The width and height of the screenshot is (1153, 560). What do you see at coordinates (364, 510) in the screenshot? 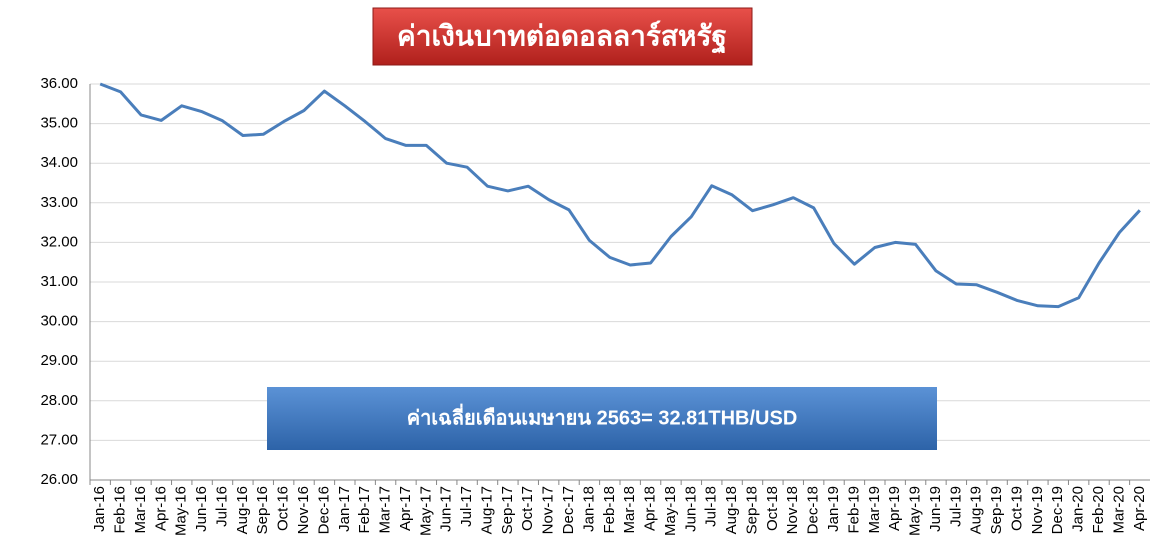
I see `x-tick-label: Feb-17` at bounding box center [364, 510].